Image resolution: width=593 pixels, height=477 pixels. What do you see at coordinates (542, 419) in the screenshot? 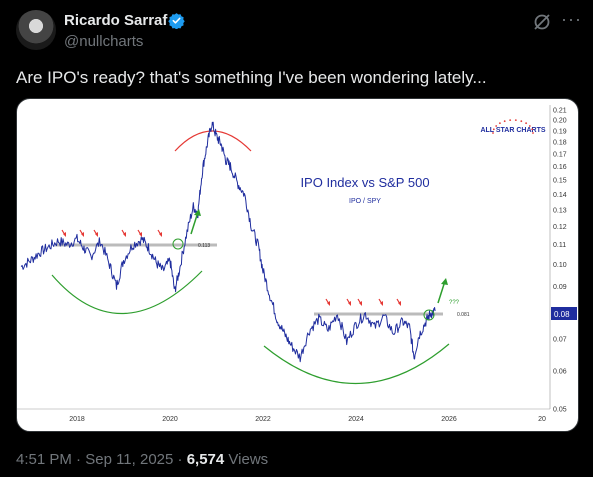
I see `x-tick-label: 20` at bounding box center [542, 419].